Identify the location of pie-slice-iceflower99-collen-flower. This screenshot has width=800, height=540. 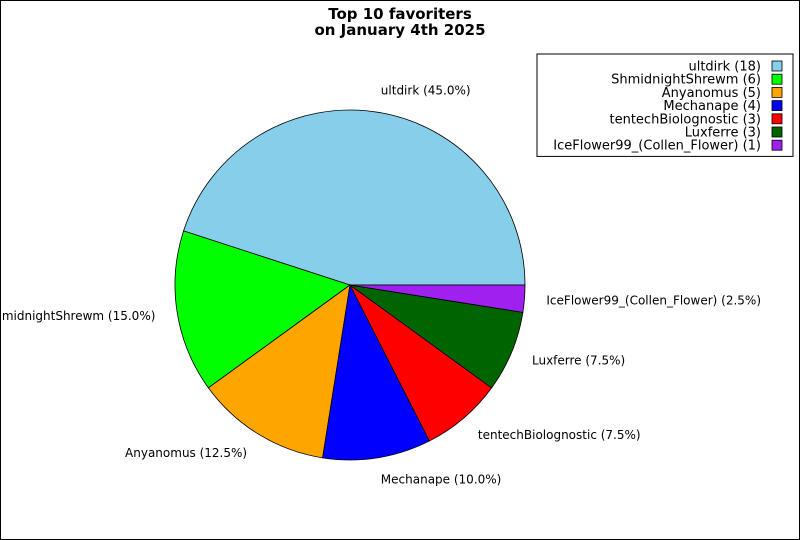
(437, 298).